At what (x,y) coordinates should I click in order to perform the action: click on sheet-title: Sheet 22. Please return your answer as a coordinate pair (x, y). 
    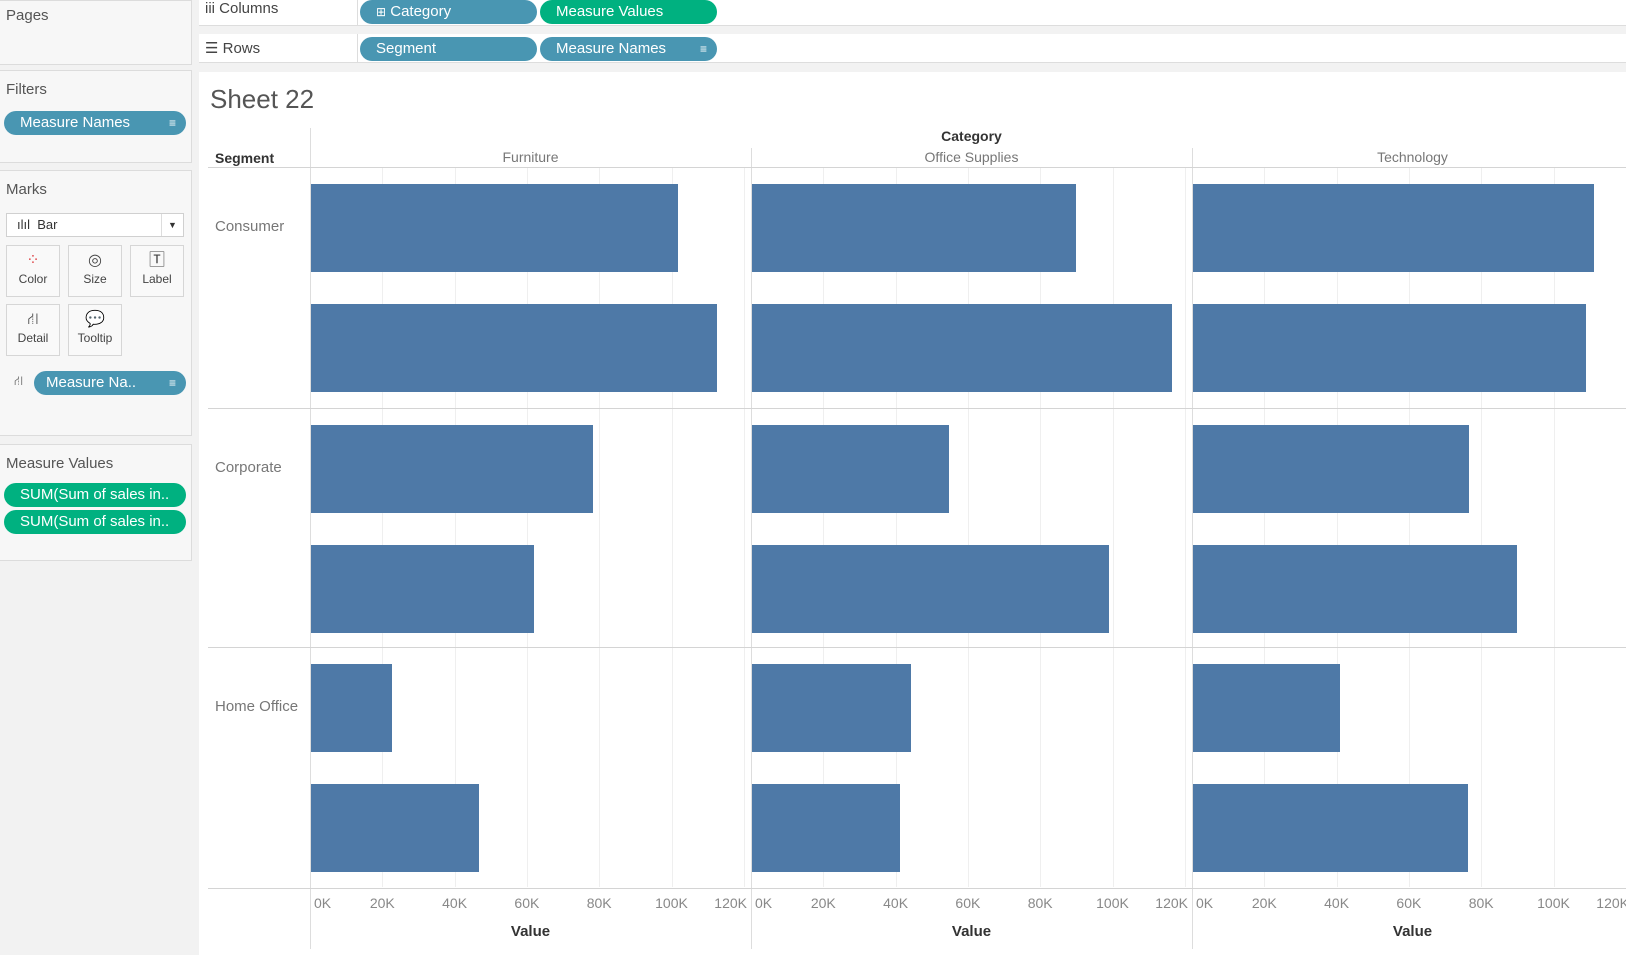
    Looking at the image, I should click on (262, 99).